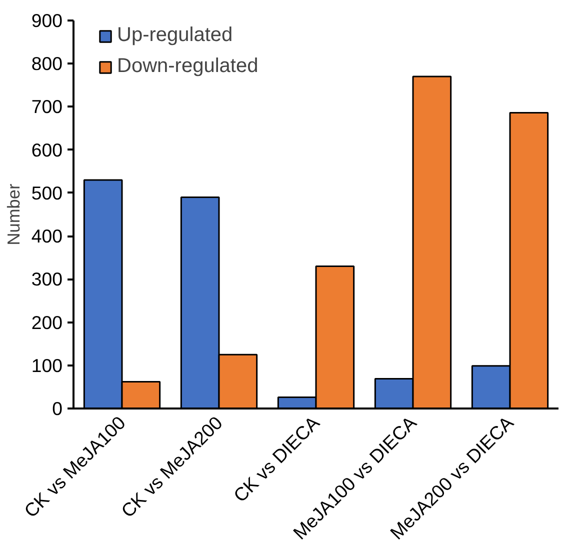  What do you see at coordinates (47, 193) in the screenshot?
I see `y-tick-label: 500` at bounding box center [47, 193].